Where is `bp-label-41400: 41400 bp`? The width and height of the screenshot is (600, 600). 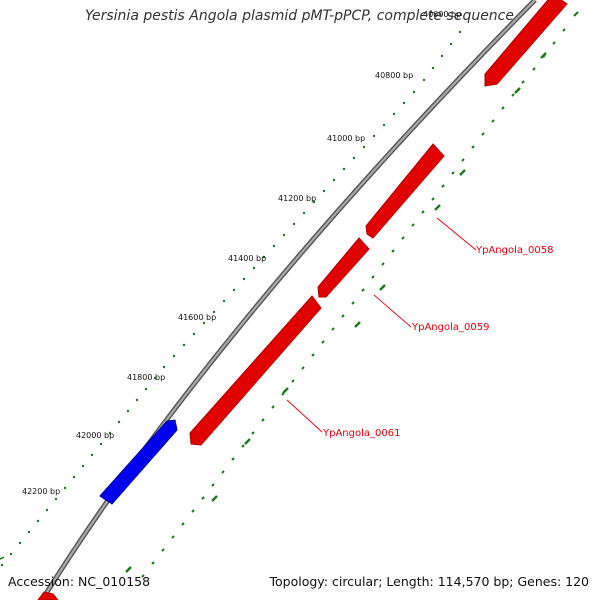 bp-label-41400: 41400 bp is located at coordinates (247, 258).